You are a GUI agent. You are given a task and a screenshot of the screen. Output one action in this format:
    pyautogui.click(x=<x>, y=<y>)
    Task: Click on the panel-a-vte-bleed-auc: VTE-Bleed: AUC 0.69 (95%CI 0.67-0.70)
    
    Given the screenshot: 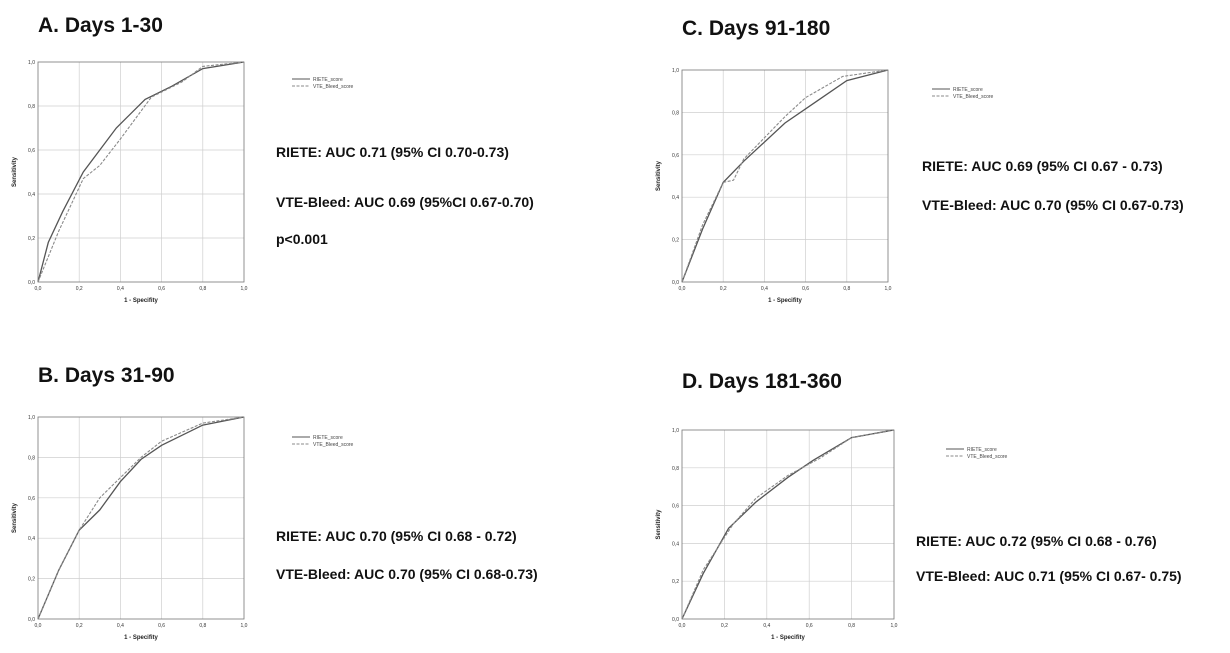 What is the action you would take?
    pyautogui.click(x=405, y=202)
    